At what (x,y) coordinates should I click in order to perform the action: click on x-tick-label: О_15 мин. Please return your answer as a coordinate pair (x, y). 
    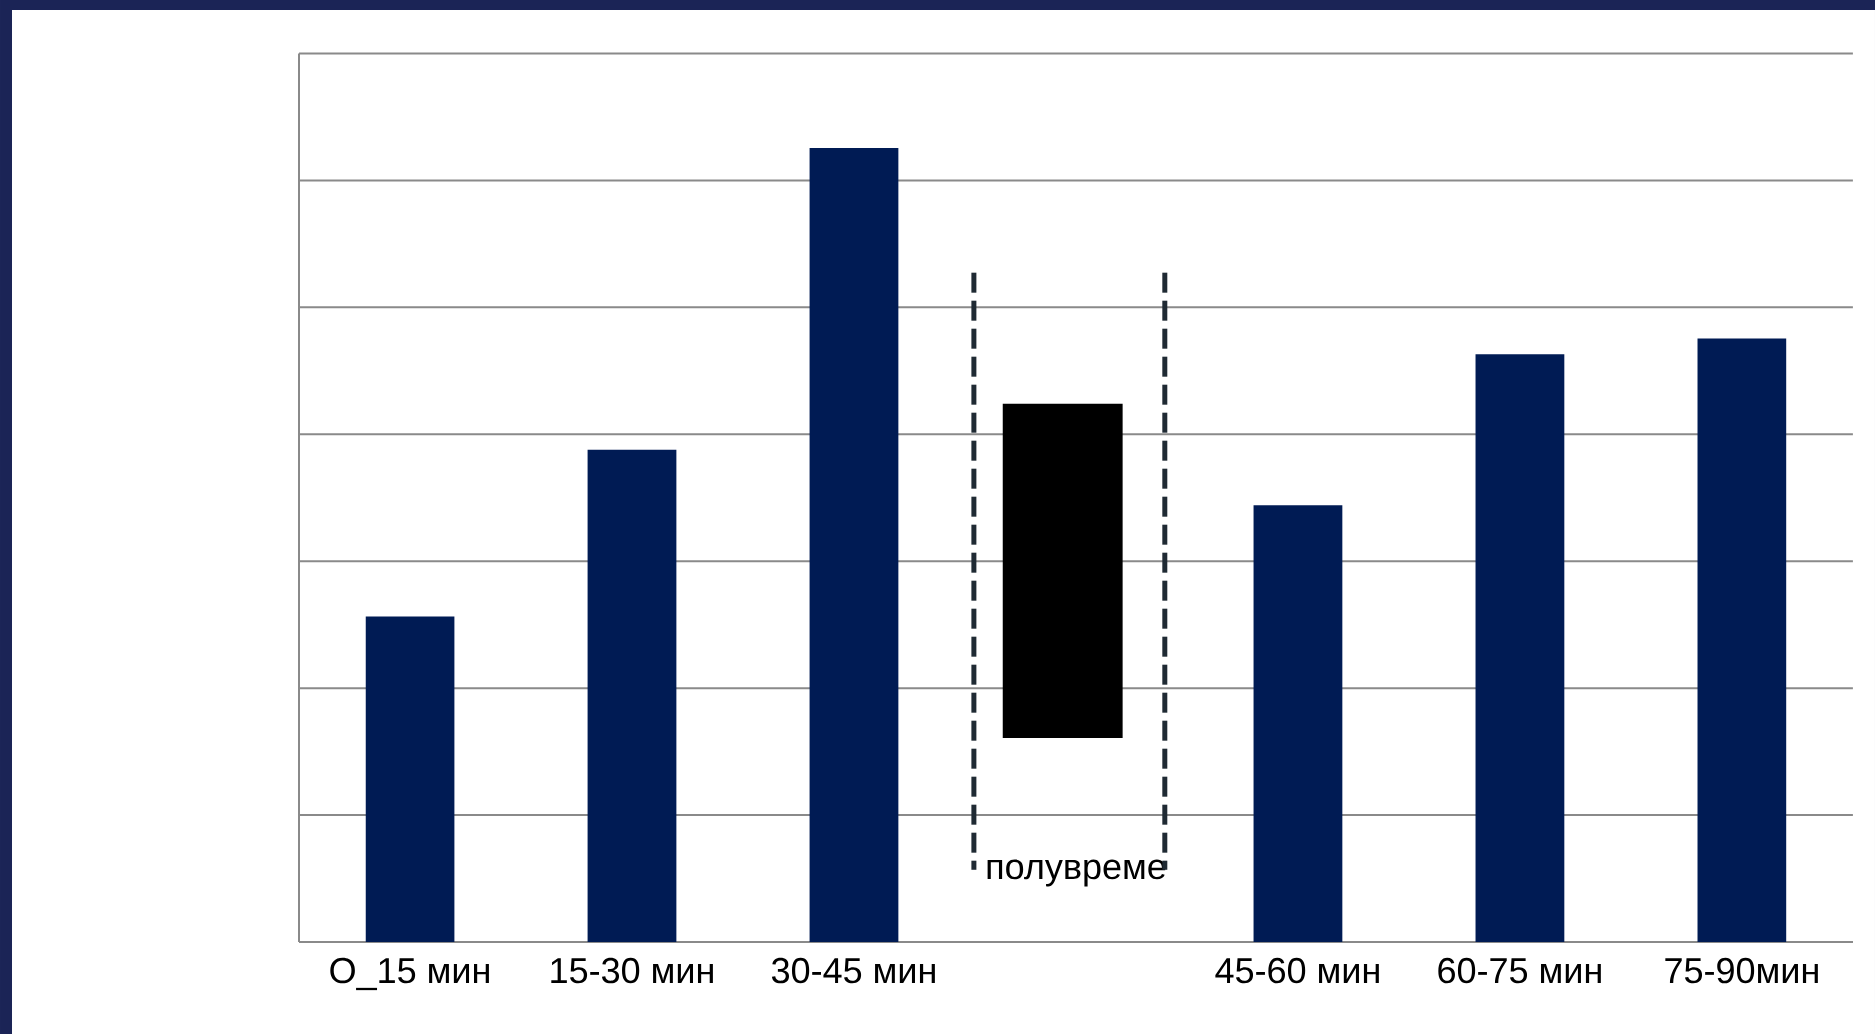
    Looking at the image, I should click on (409, 974).